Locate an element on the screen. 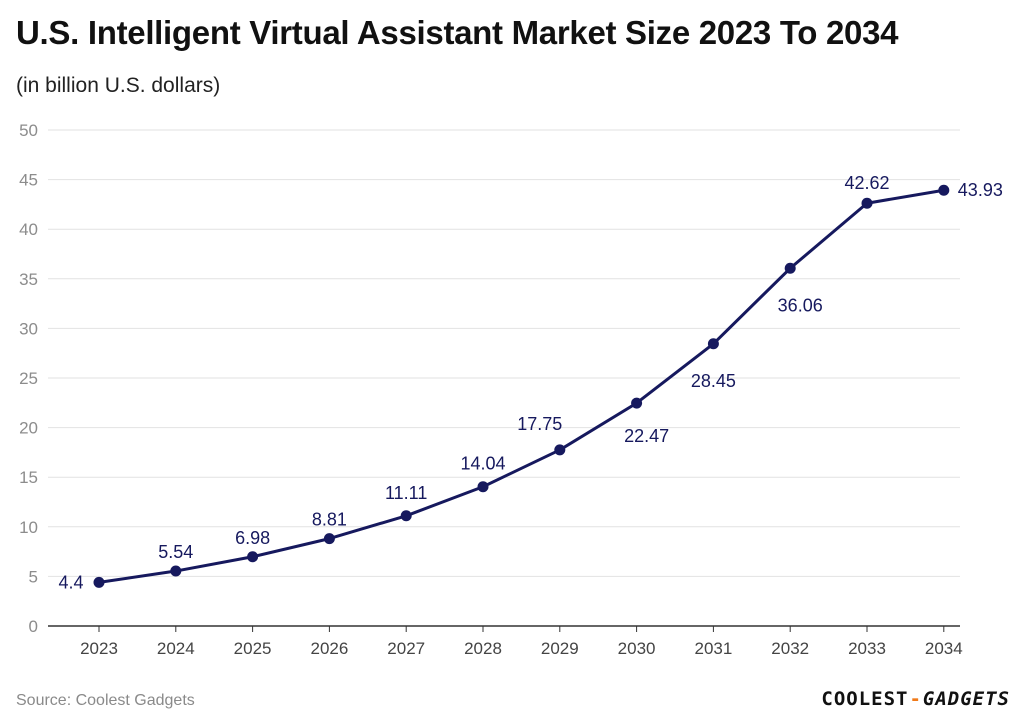  data-label-2028: 14.04 is located at coordinates (482, 464).